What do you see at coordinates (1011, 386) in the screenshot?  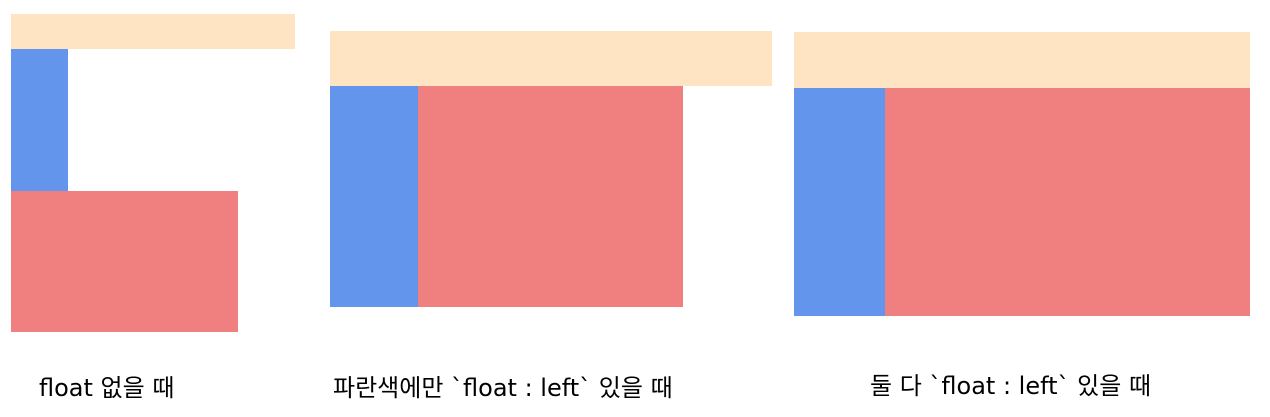 I see `caption: 둘 다 `float : left` 있을 때` at bounding box center [1011, 386].